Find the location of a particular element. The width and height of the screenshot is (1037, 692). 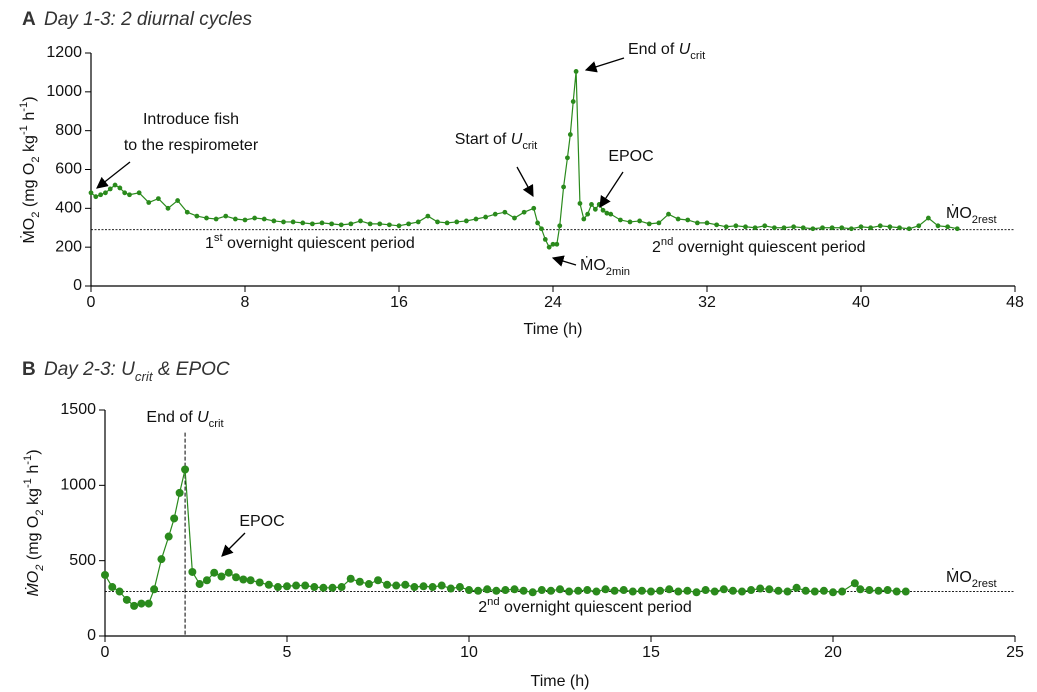

y-axis-title: ṀO2 (mg O2 kg-1 h-1) is located at coordinates (34, 522).